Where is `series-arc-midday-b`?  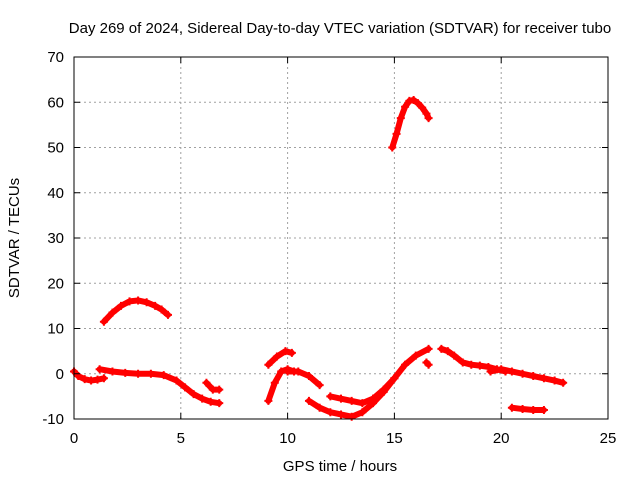 series-arc-midday-b is located at coordinates (280, 358).